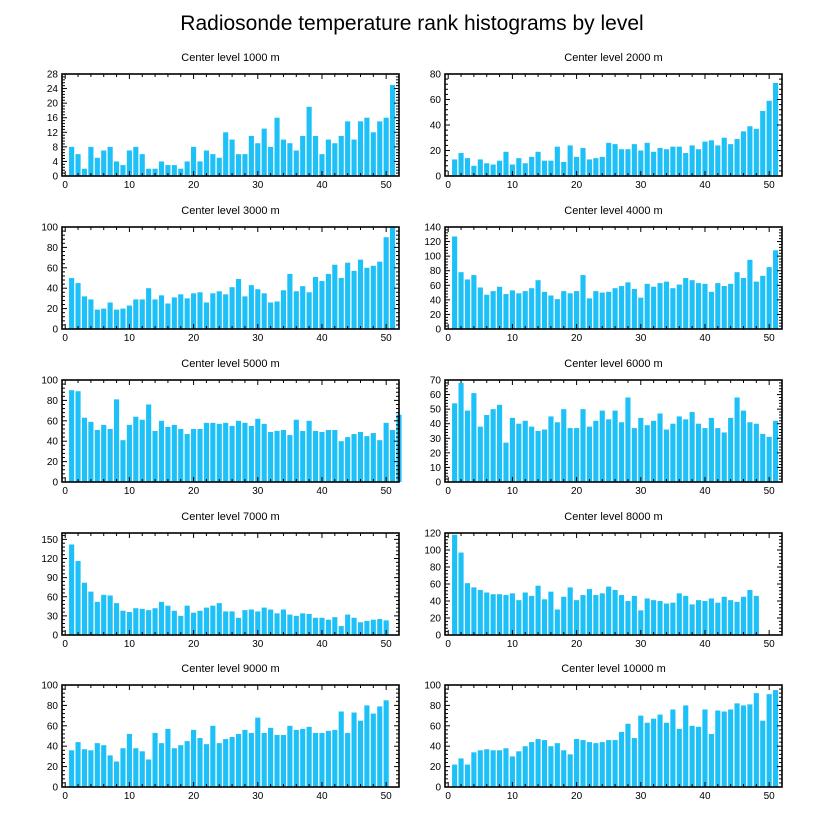 The height and width of the screenshot is (824, 824). What do you see at coordinates (436, 410) in the screenshot?
I see `y-tick-label: 50` at bounding box center [436, 410].